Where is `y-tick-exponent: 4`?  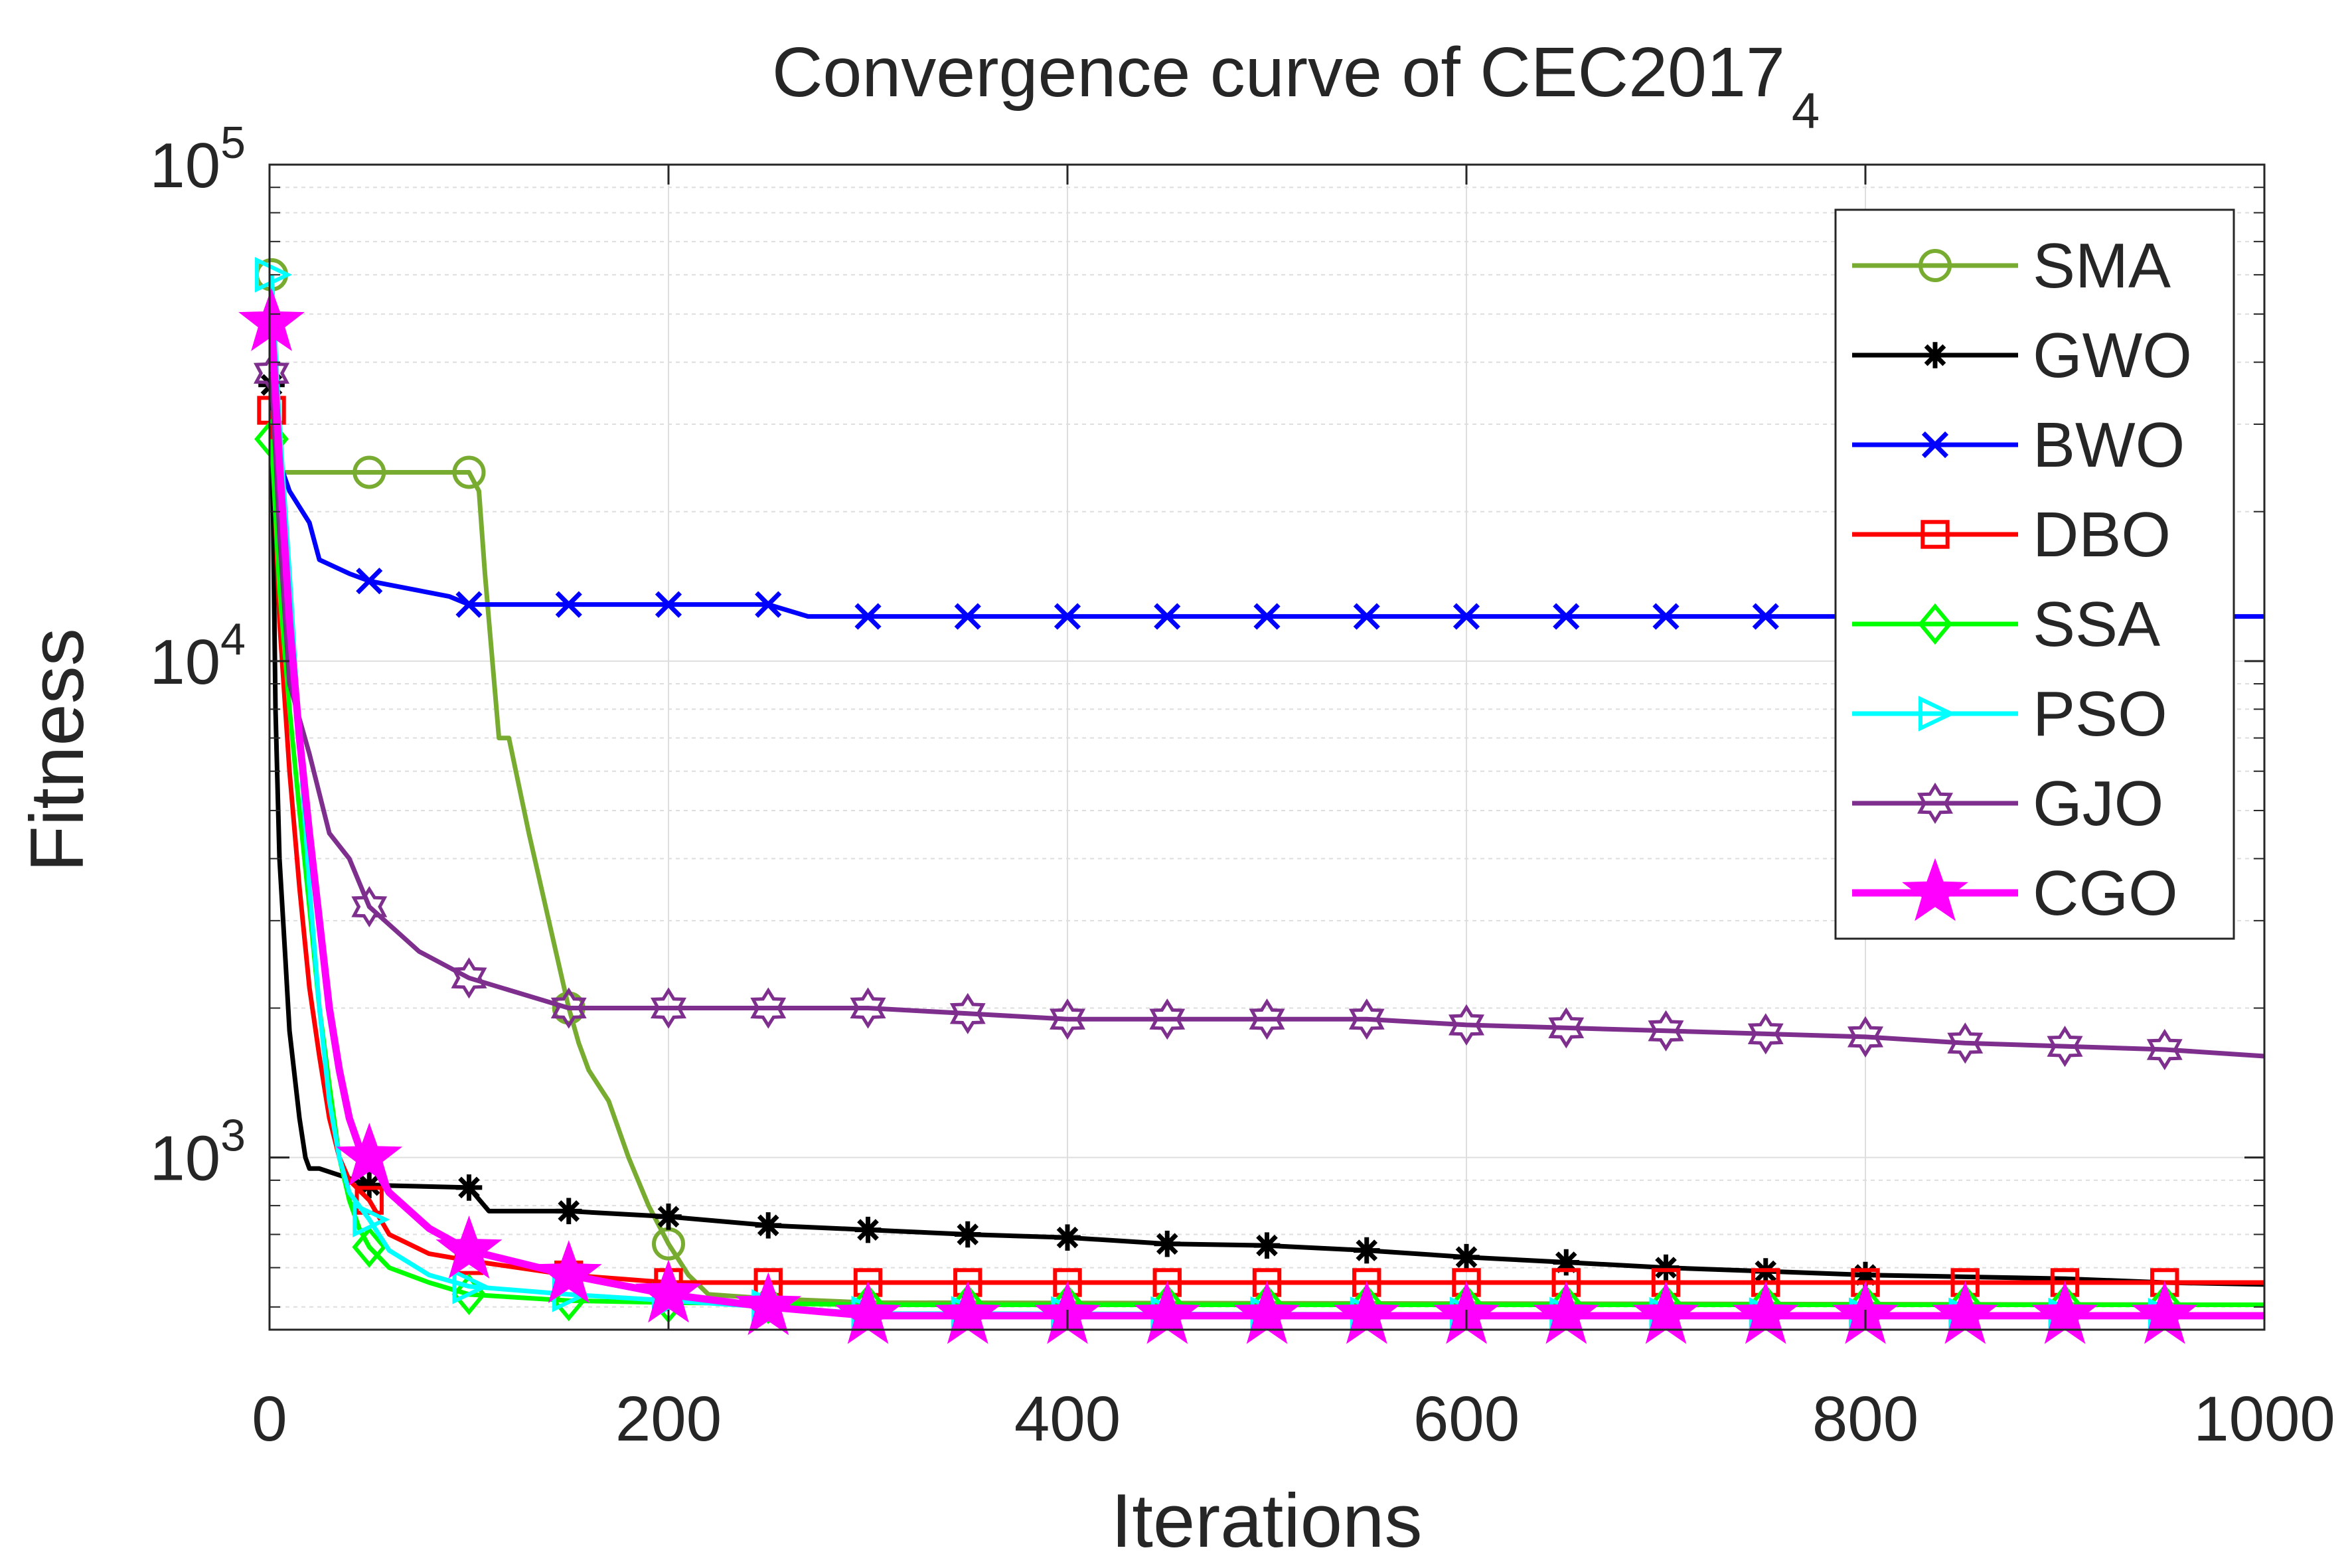 y-tick-exponent: 4 is located at coordinates (233, 640).